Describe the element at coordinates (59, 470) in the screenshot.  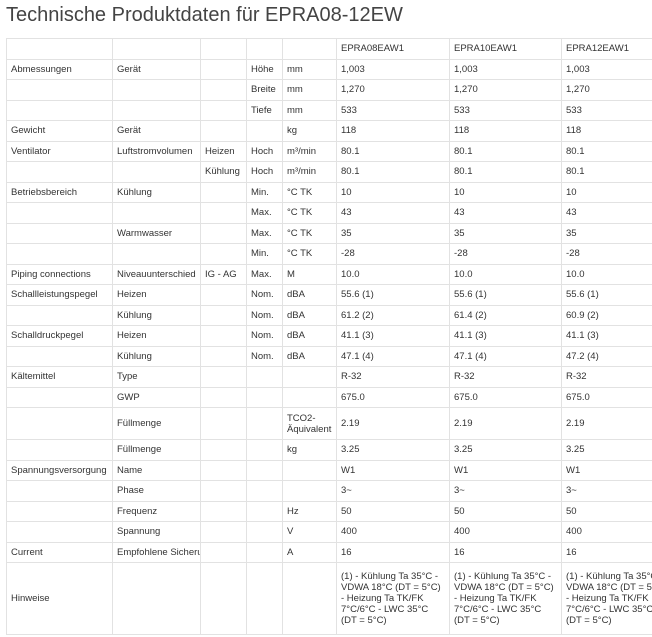
I see `table-cell: Spannungsversorgung` at that location.